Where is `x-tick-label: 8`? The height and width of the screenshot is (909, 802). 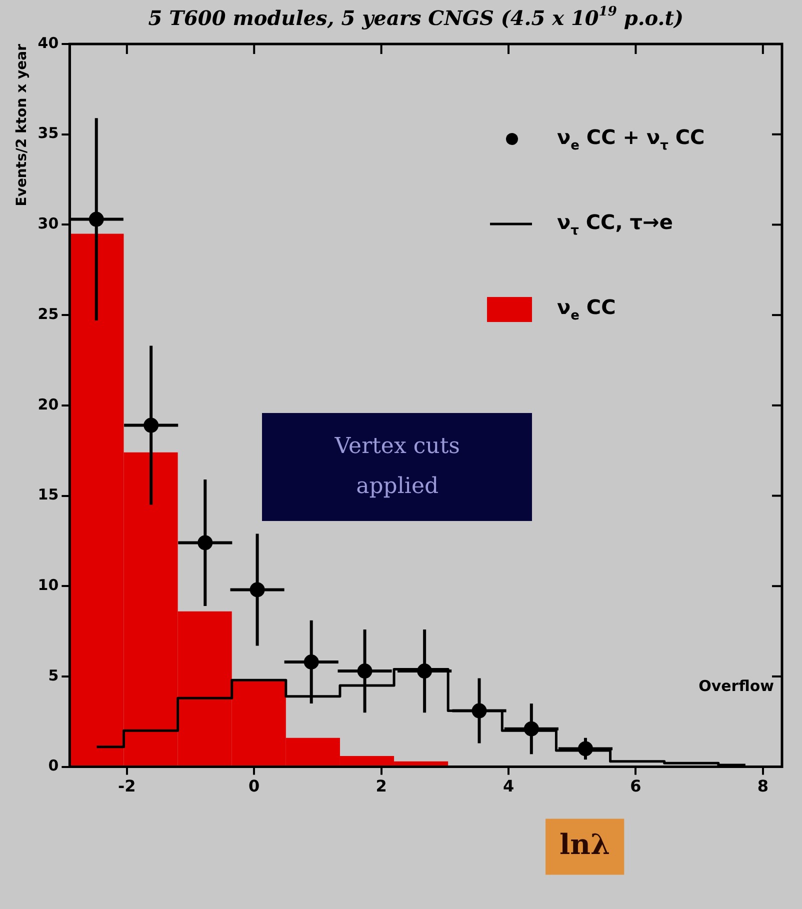 x-tick-label: 8 is located at coordinates (762, 786).